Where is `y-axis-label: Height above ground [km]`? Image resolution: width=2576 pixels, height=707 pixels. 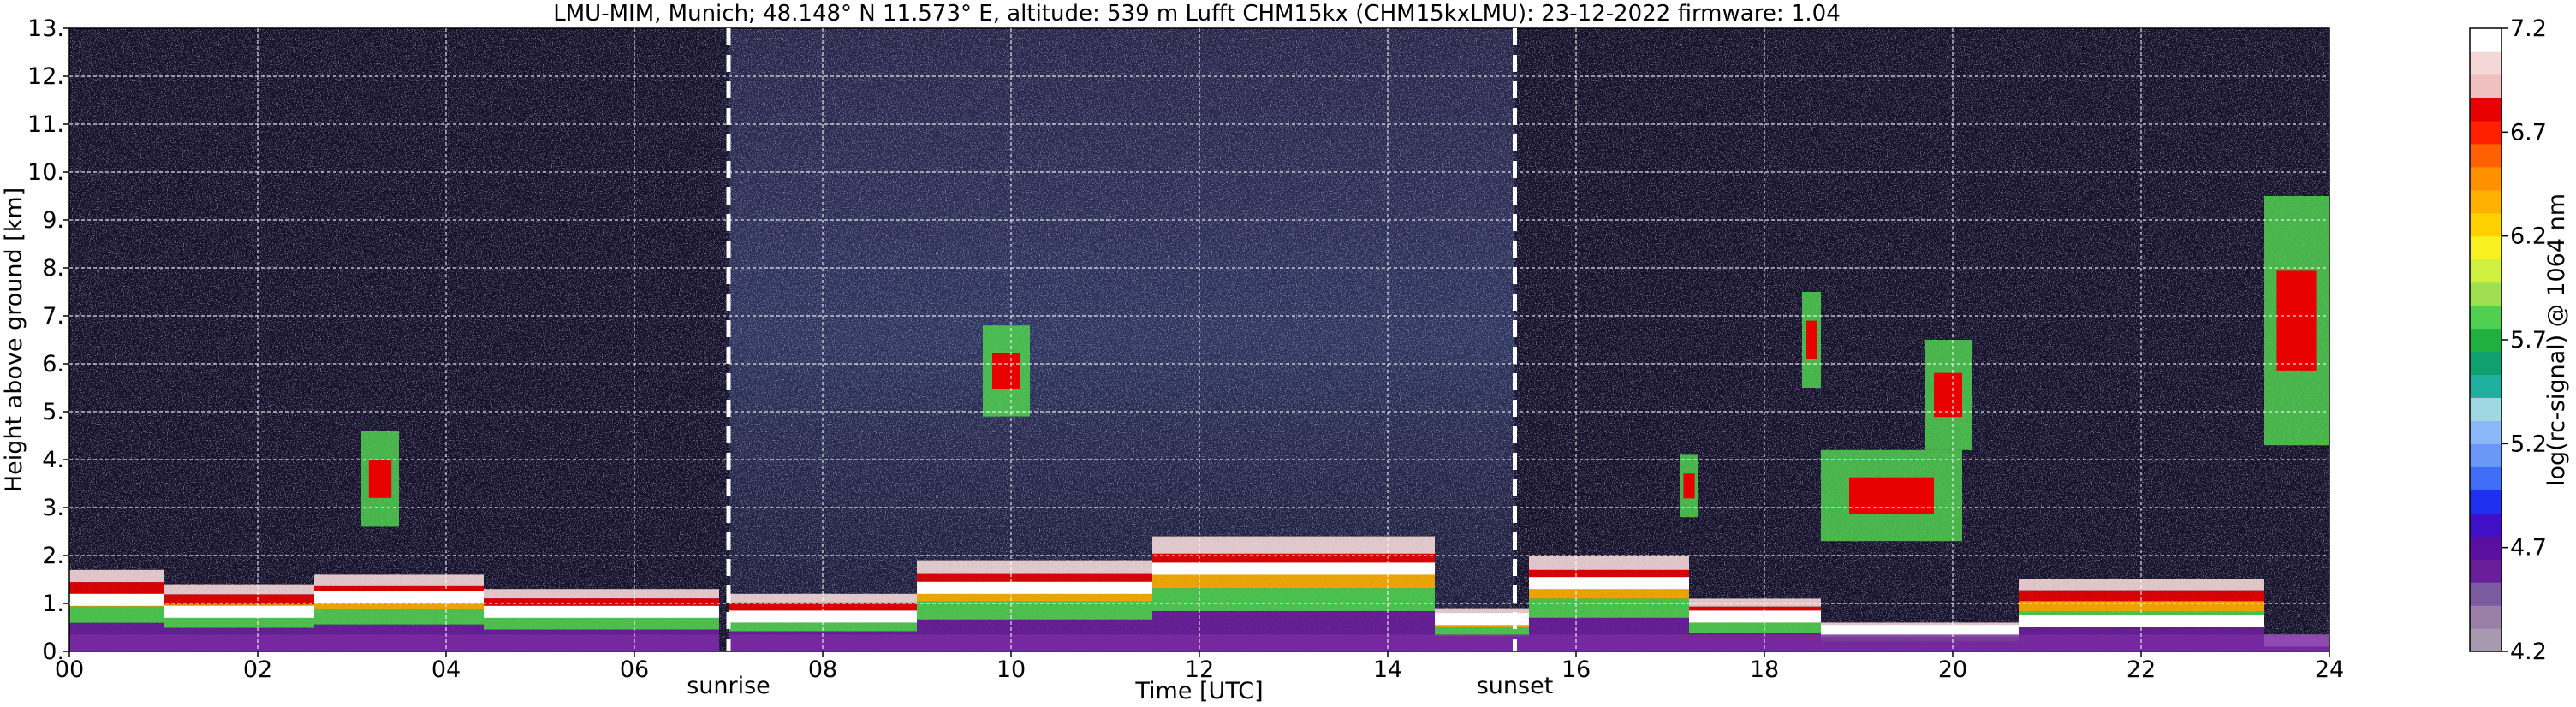 y-axis-label: Height above ground [km] is located at coordinates (14, 339).